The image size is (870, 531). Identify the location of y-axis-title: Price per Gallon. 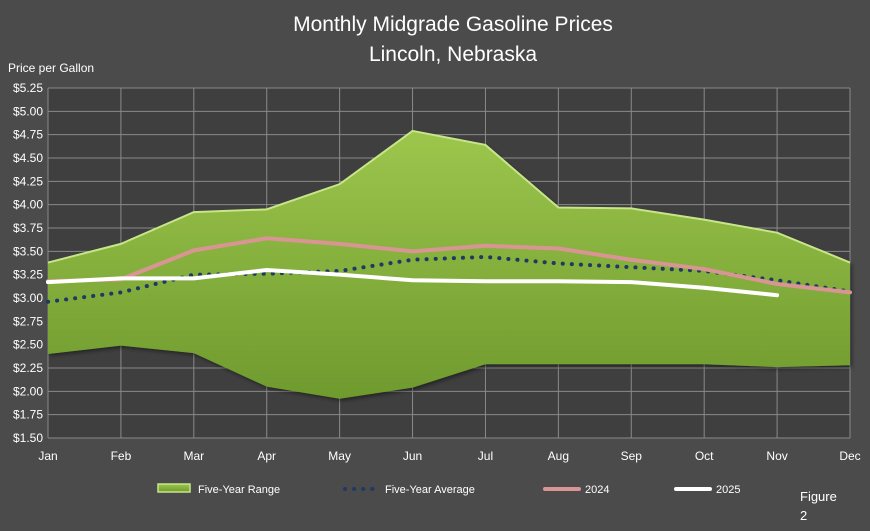
(51, 68).